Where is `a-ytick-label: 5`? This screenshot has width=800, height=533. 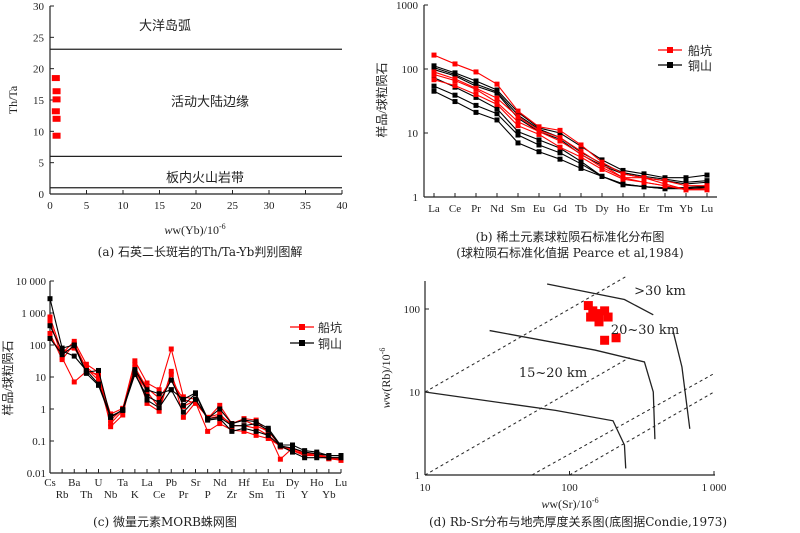 a-ytick-label: 5 is located at coordinates (42, 164).